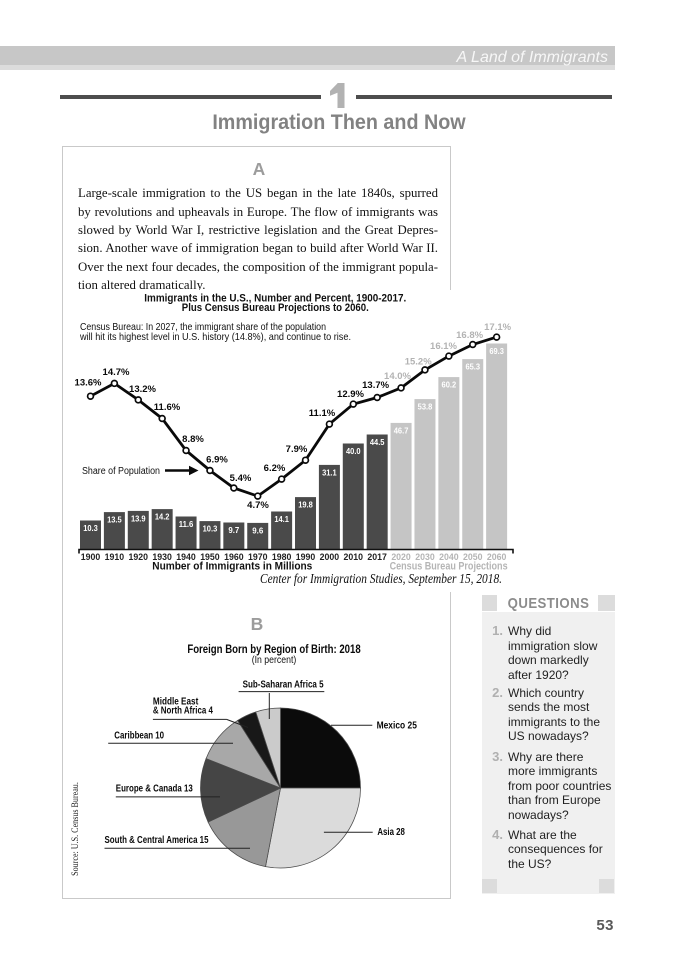 The height and width of the screenshot is (972, 700). I want to click on svg-text: 13.5, so click(114, 519).